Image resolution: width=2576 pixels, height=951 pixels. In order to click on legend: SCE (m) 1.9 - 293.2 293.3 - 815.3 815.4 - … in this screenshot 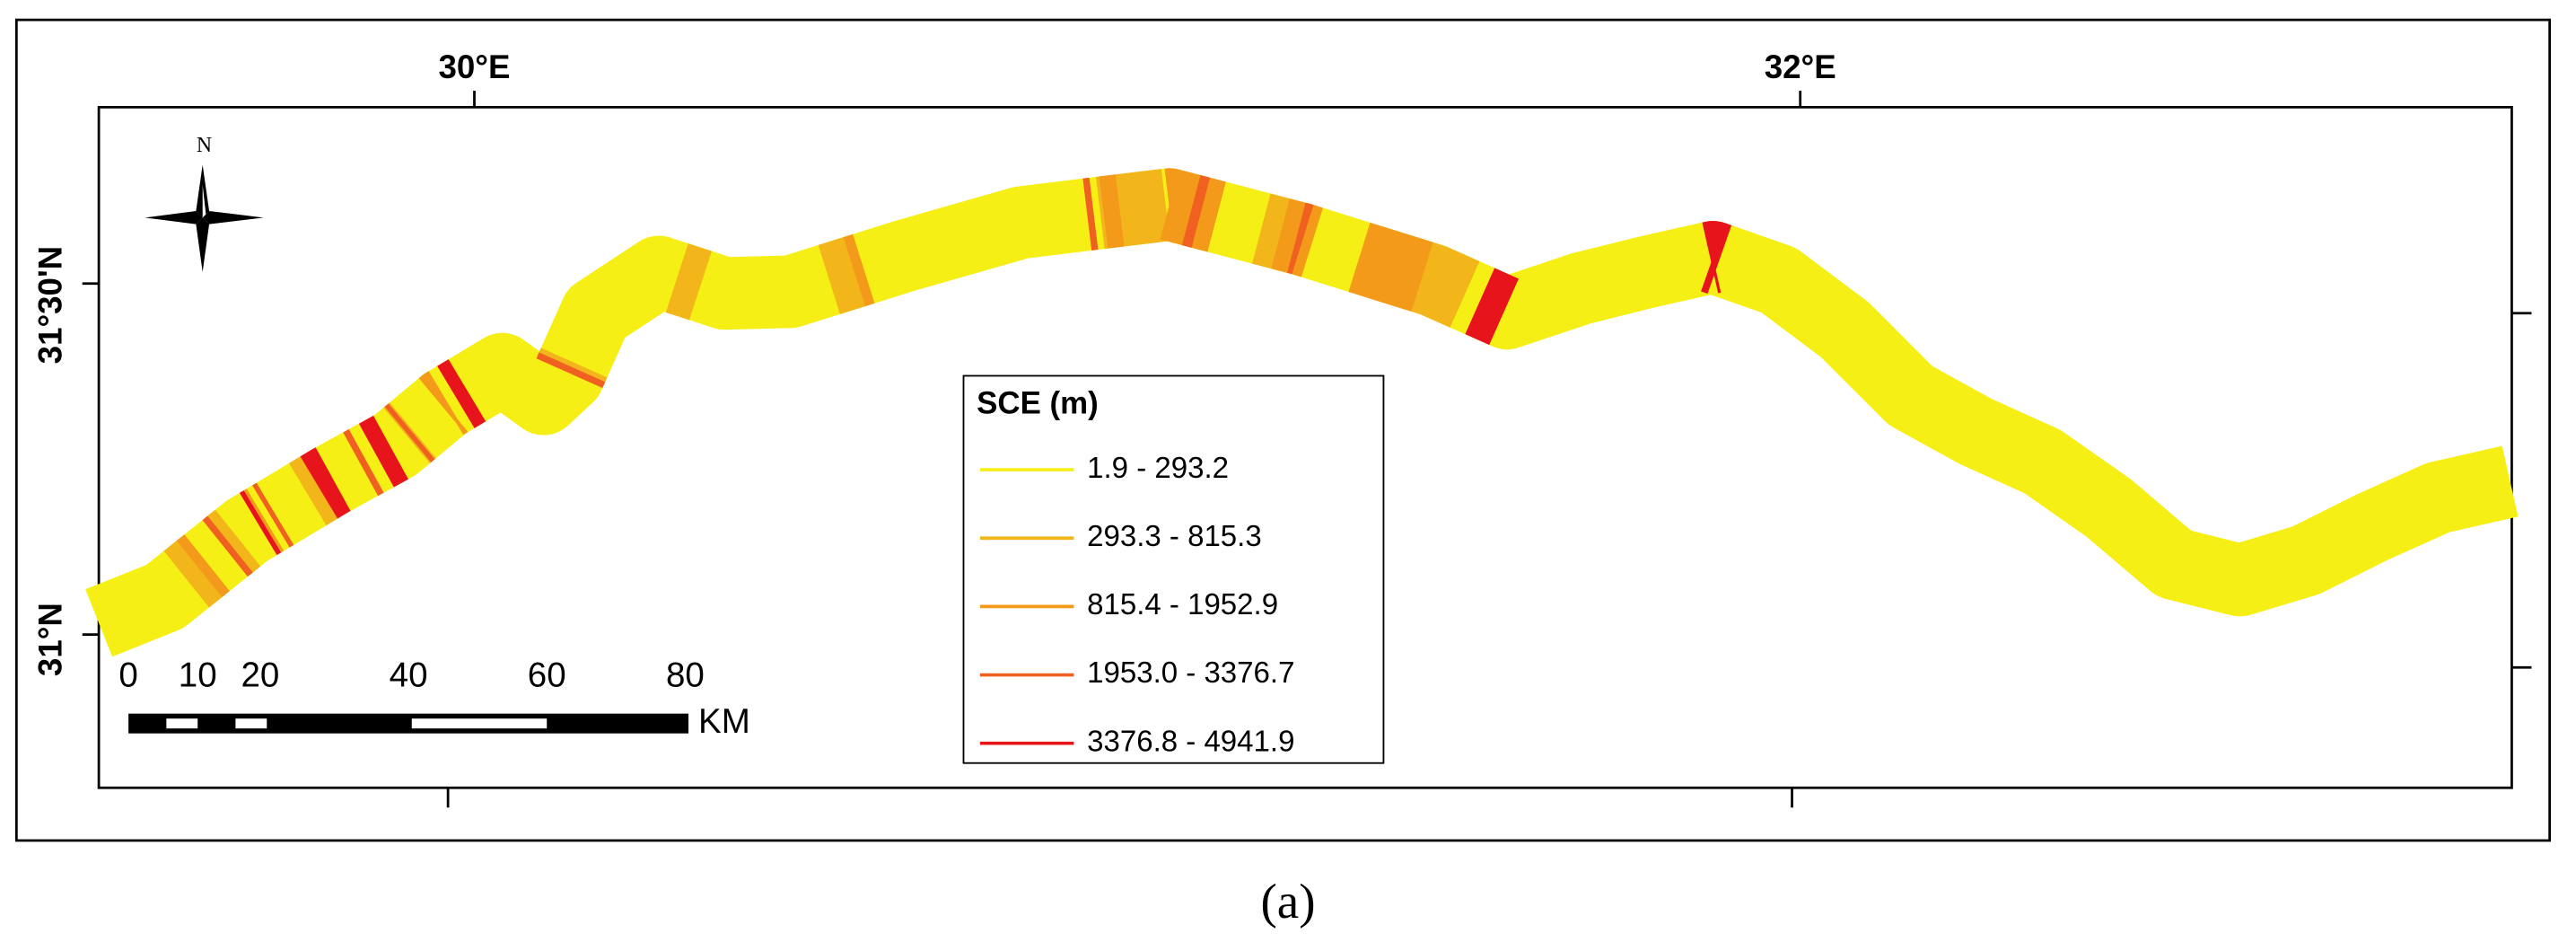, I will do `click(1173, 569)`.